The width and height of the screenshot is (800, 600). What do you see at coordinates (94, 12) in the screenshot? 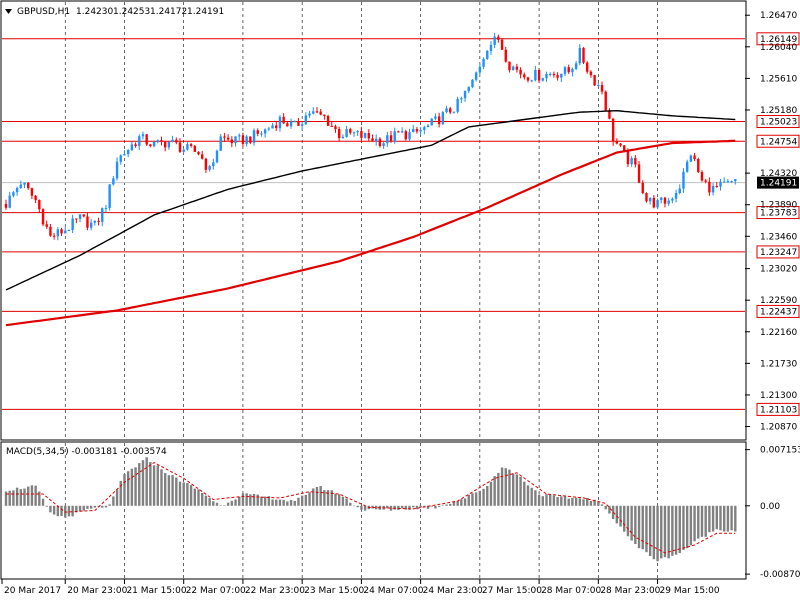
I see `open-value: 1.24230` at bounding box center [94, 12].